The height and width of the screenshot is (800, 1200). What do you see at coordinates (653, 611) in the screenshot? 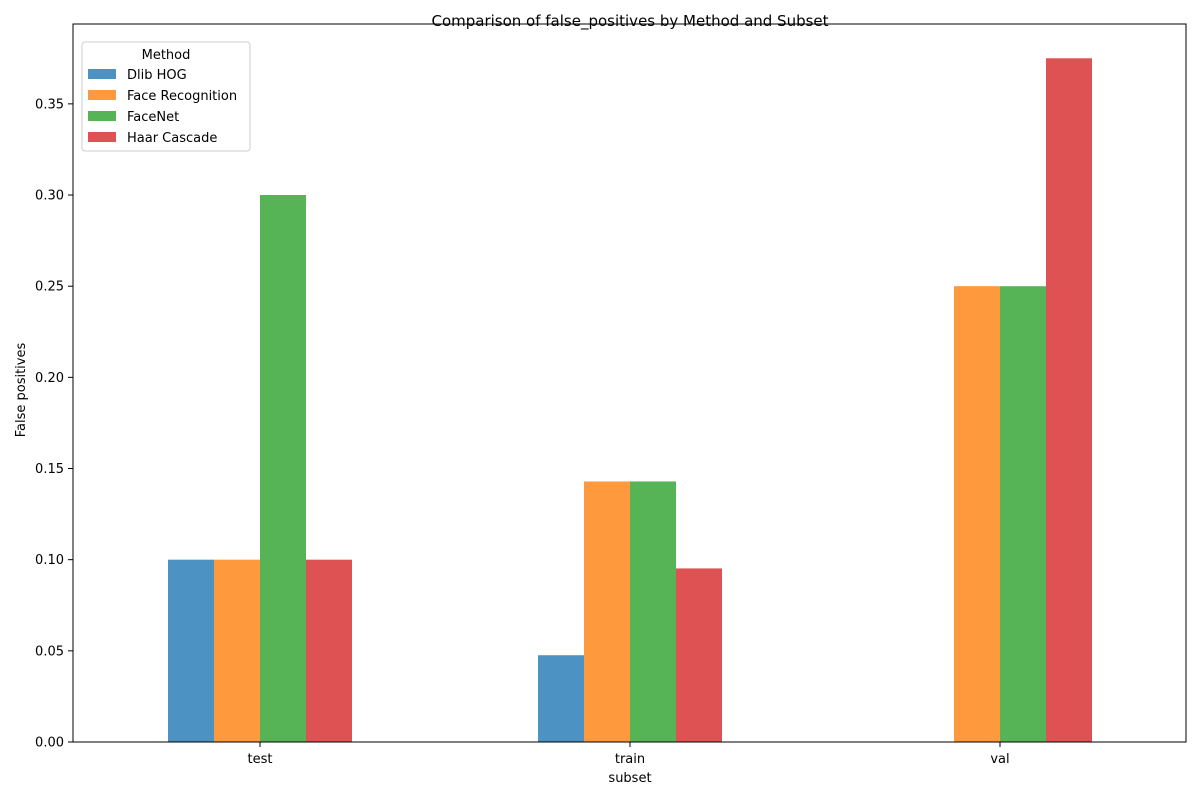
I see `bar-facenet-train` at bounding box center [653, 611].